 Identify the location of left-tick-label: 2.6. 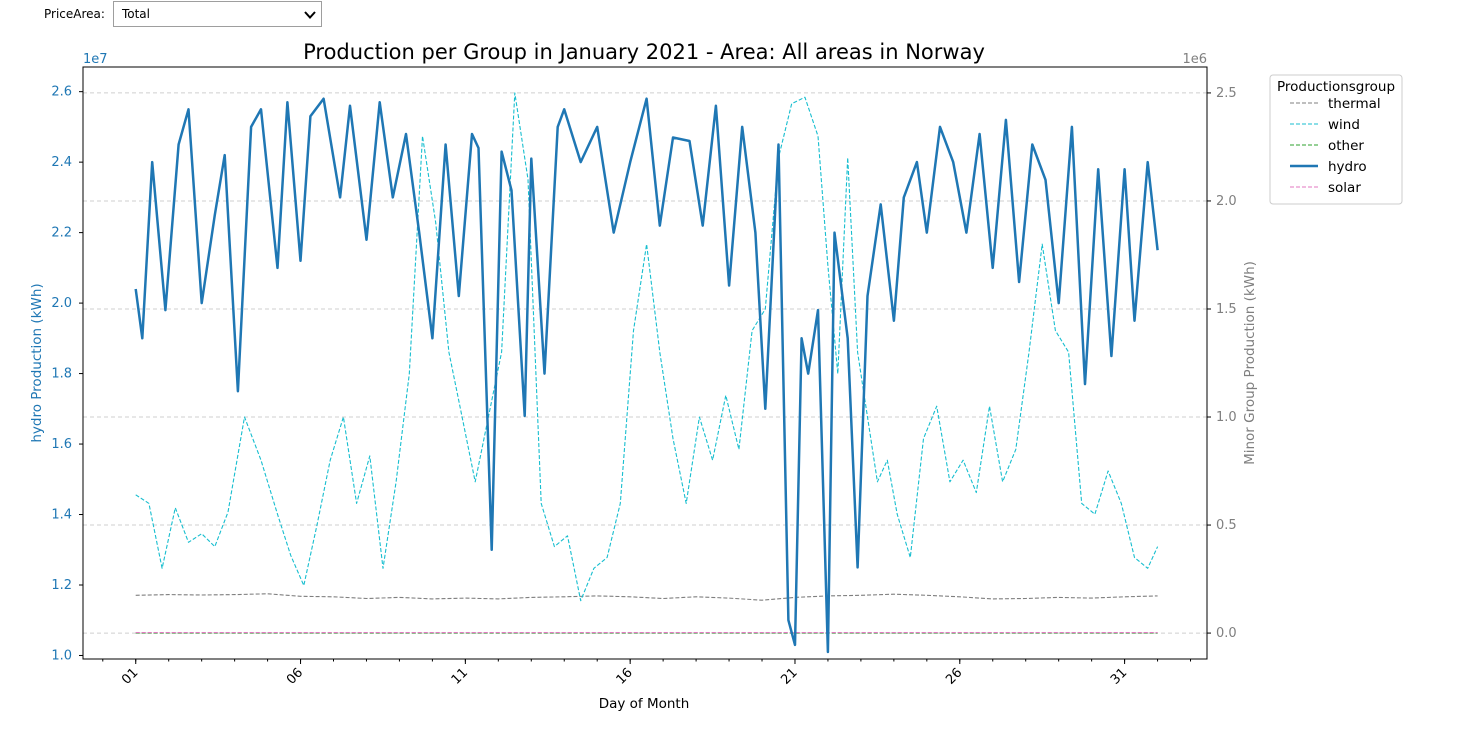
(61, 92).